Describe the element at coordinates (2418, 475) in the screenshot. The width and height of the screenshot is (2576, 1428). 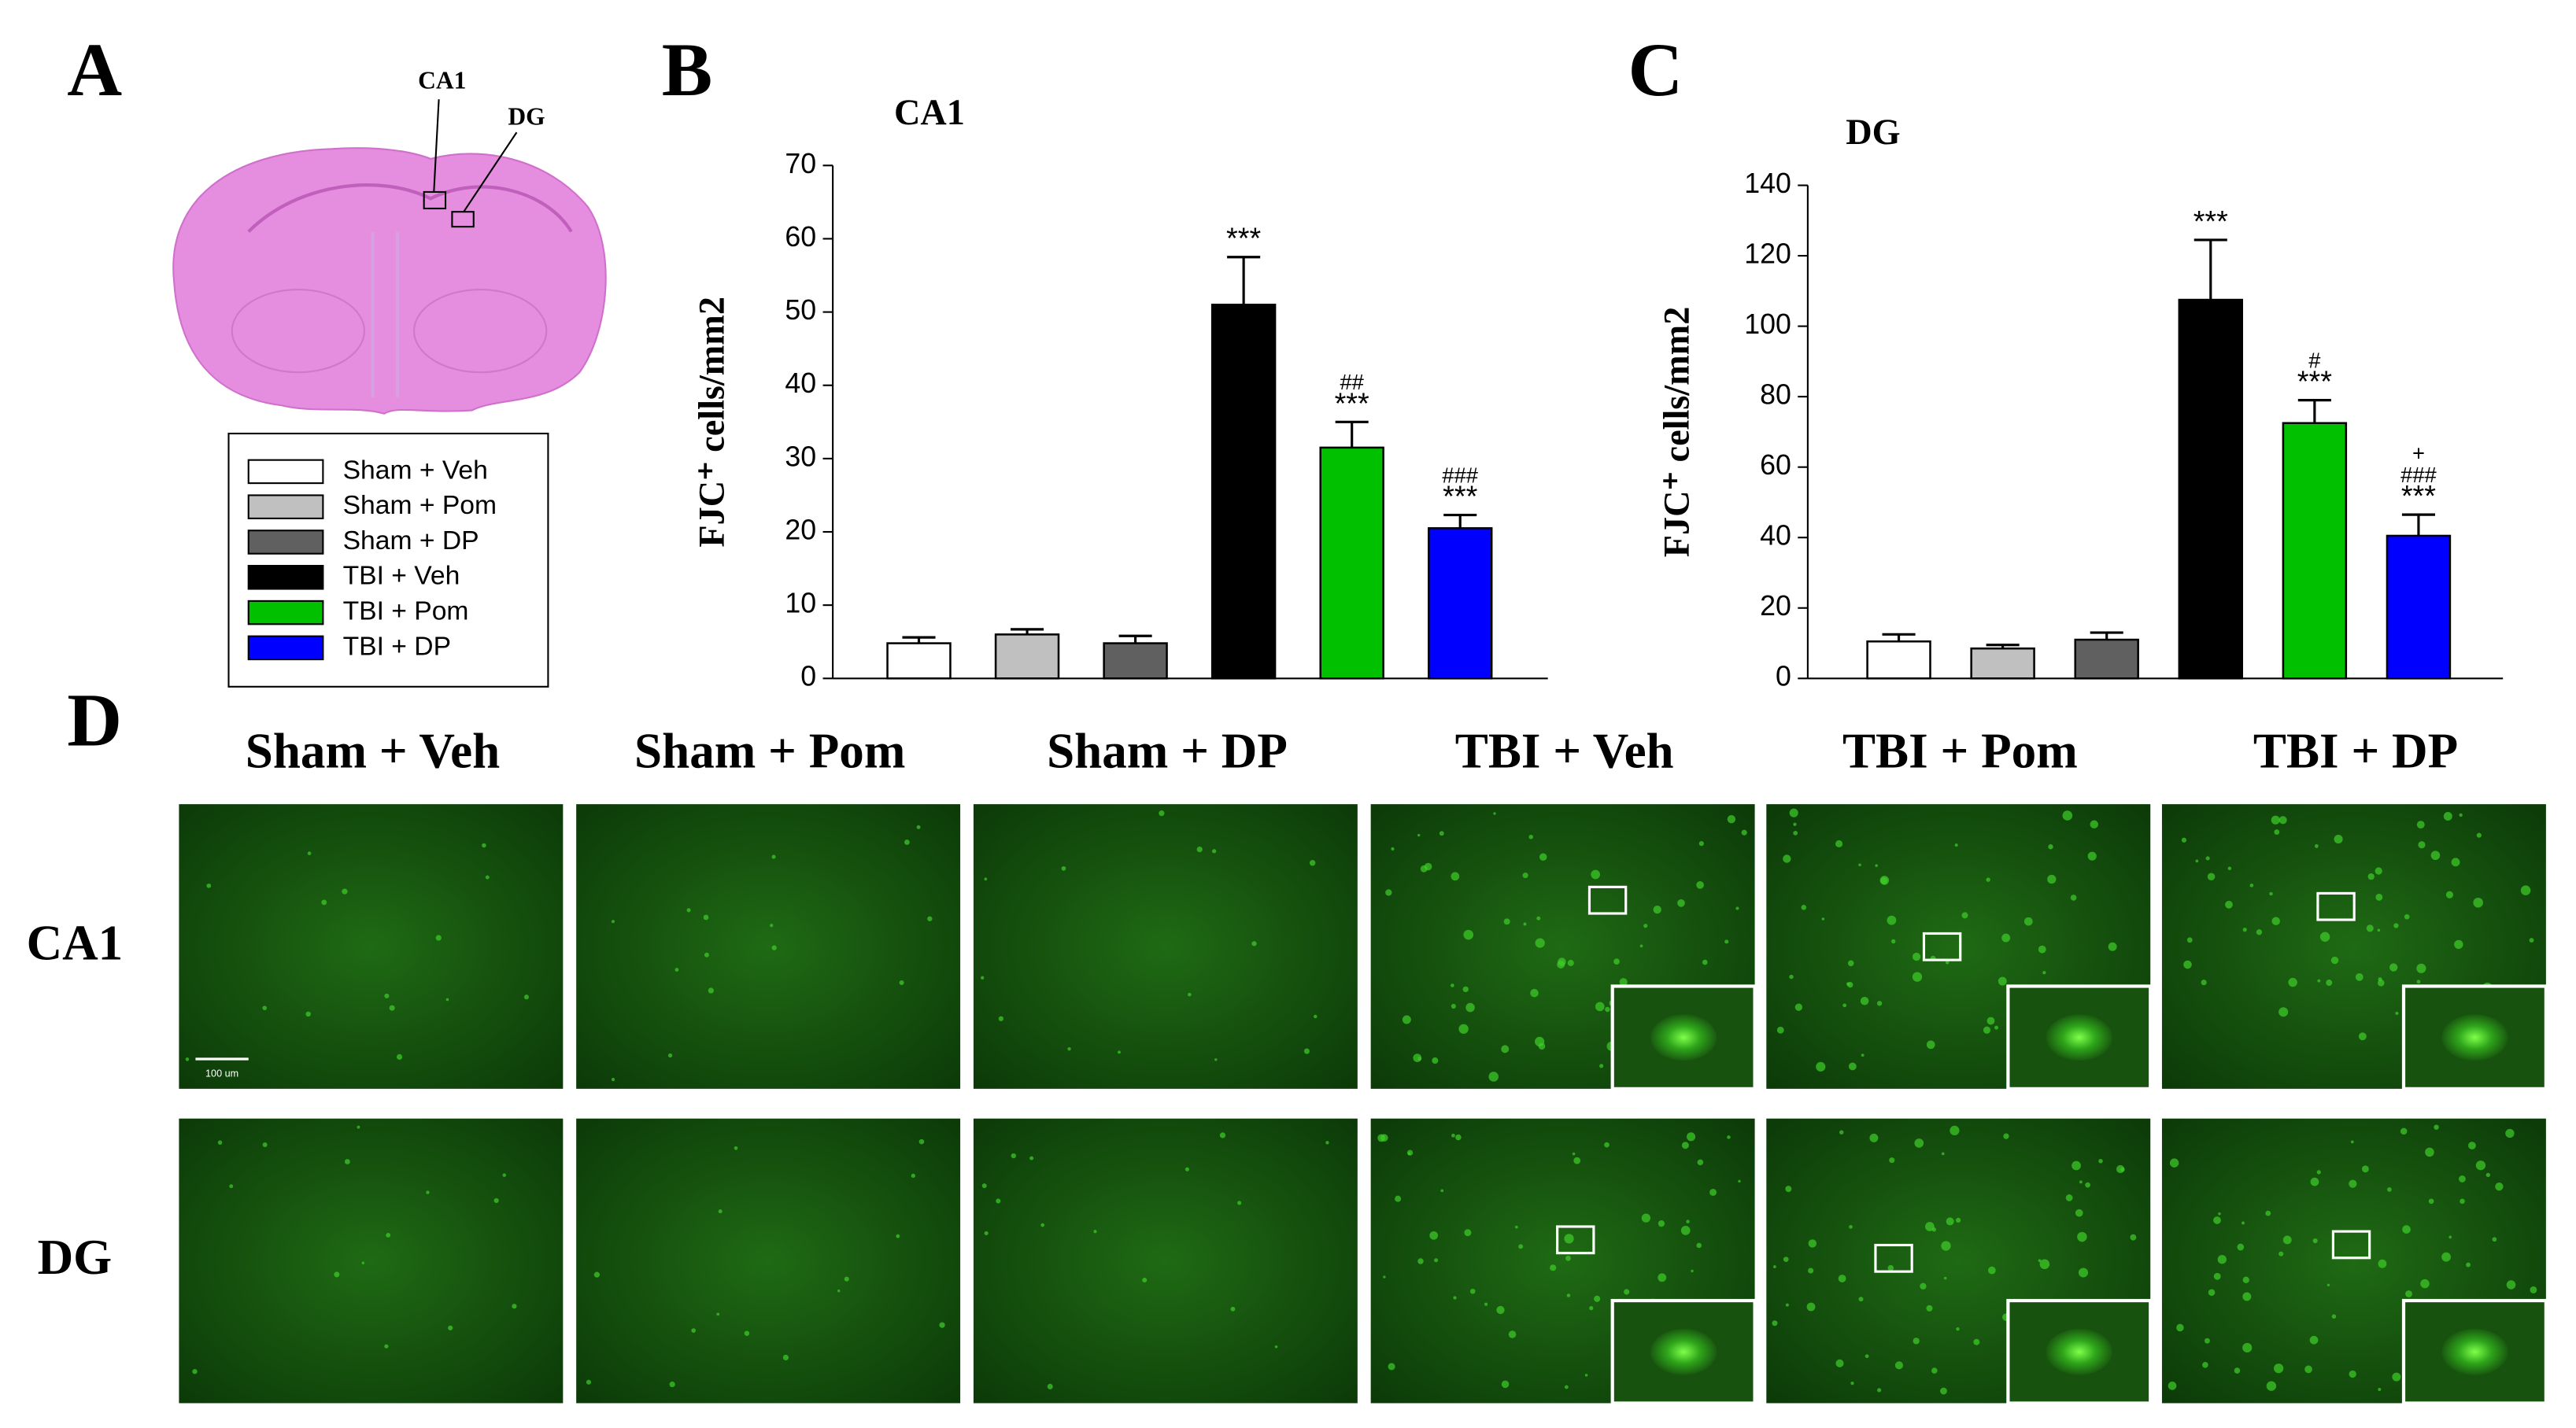
I see `significance-mark: ###` at that location.